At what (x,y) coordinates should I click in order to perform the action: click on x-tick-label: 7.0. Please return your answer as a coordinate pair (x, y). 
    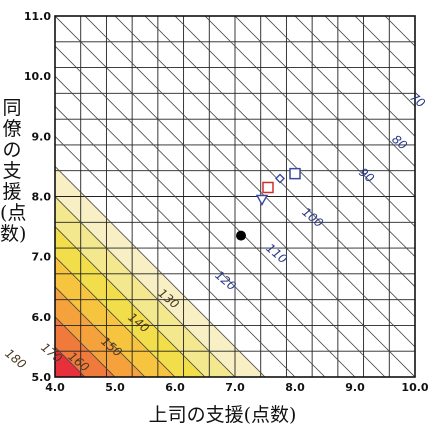
    Looking at the image, I should click on (235, 387).